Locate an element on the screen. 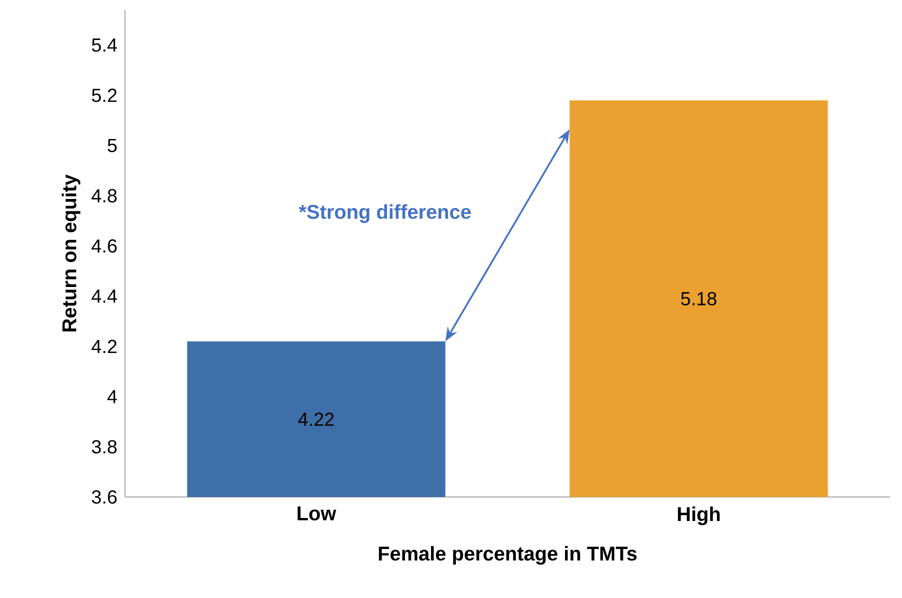 The image size is (902, 598). y-tick-label: 4.4 is located at coordinates (104, 296).